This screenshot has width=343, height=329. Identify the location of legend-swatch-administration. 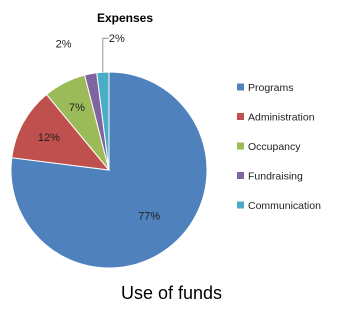
(240, 116).